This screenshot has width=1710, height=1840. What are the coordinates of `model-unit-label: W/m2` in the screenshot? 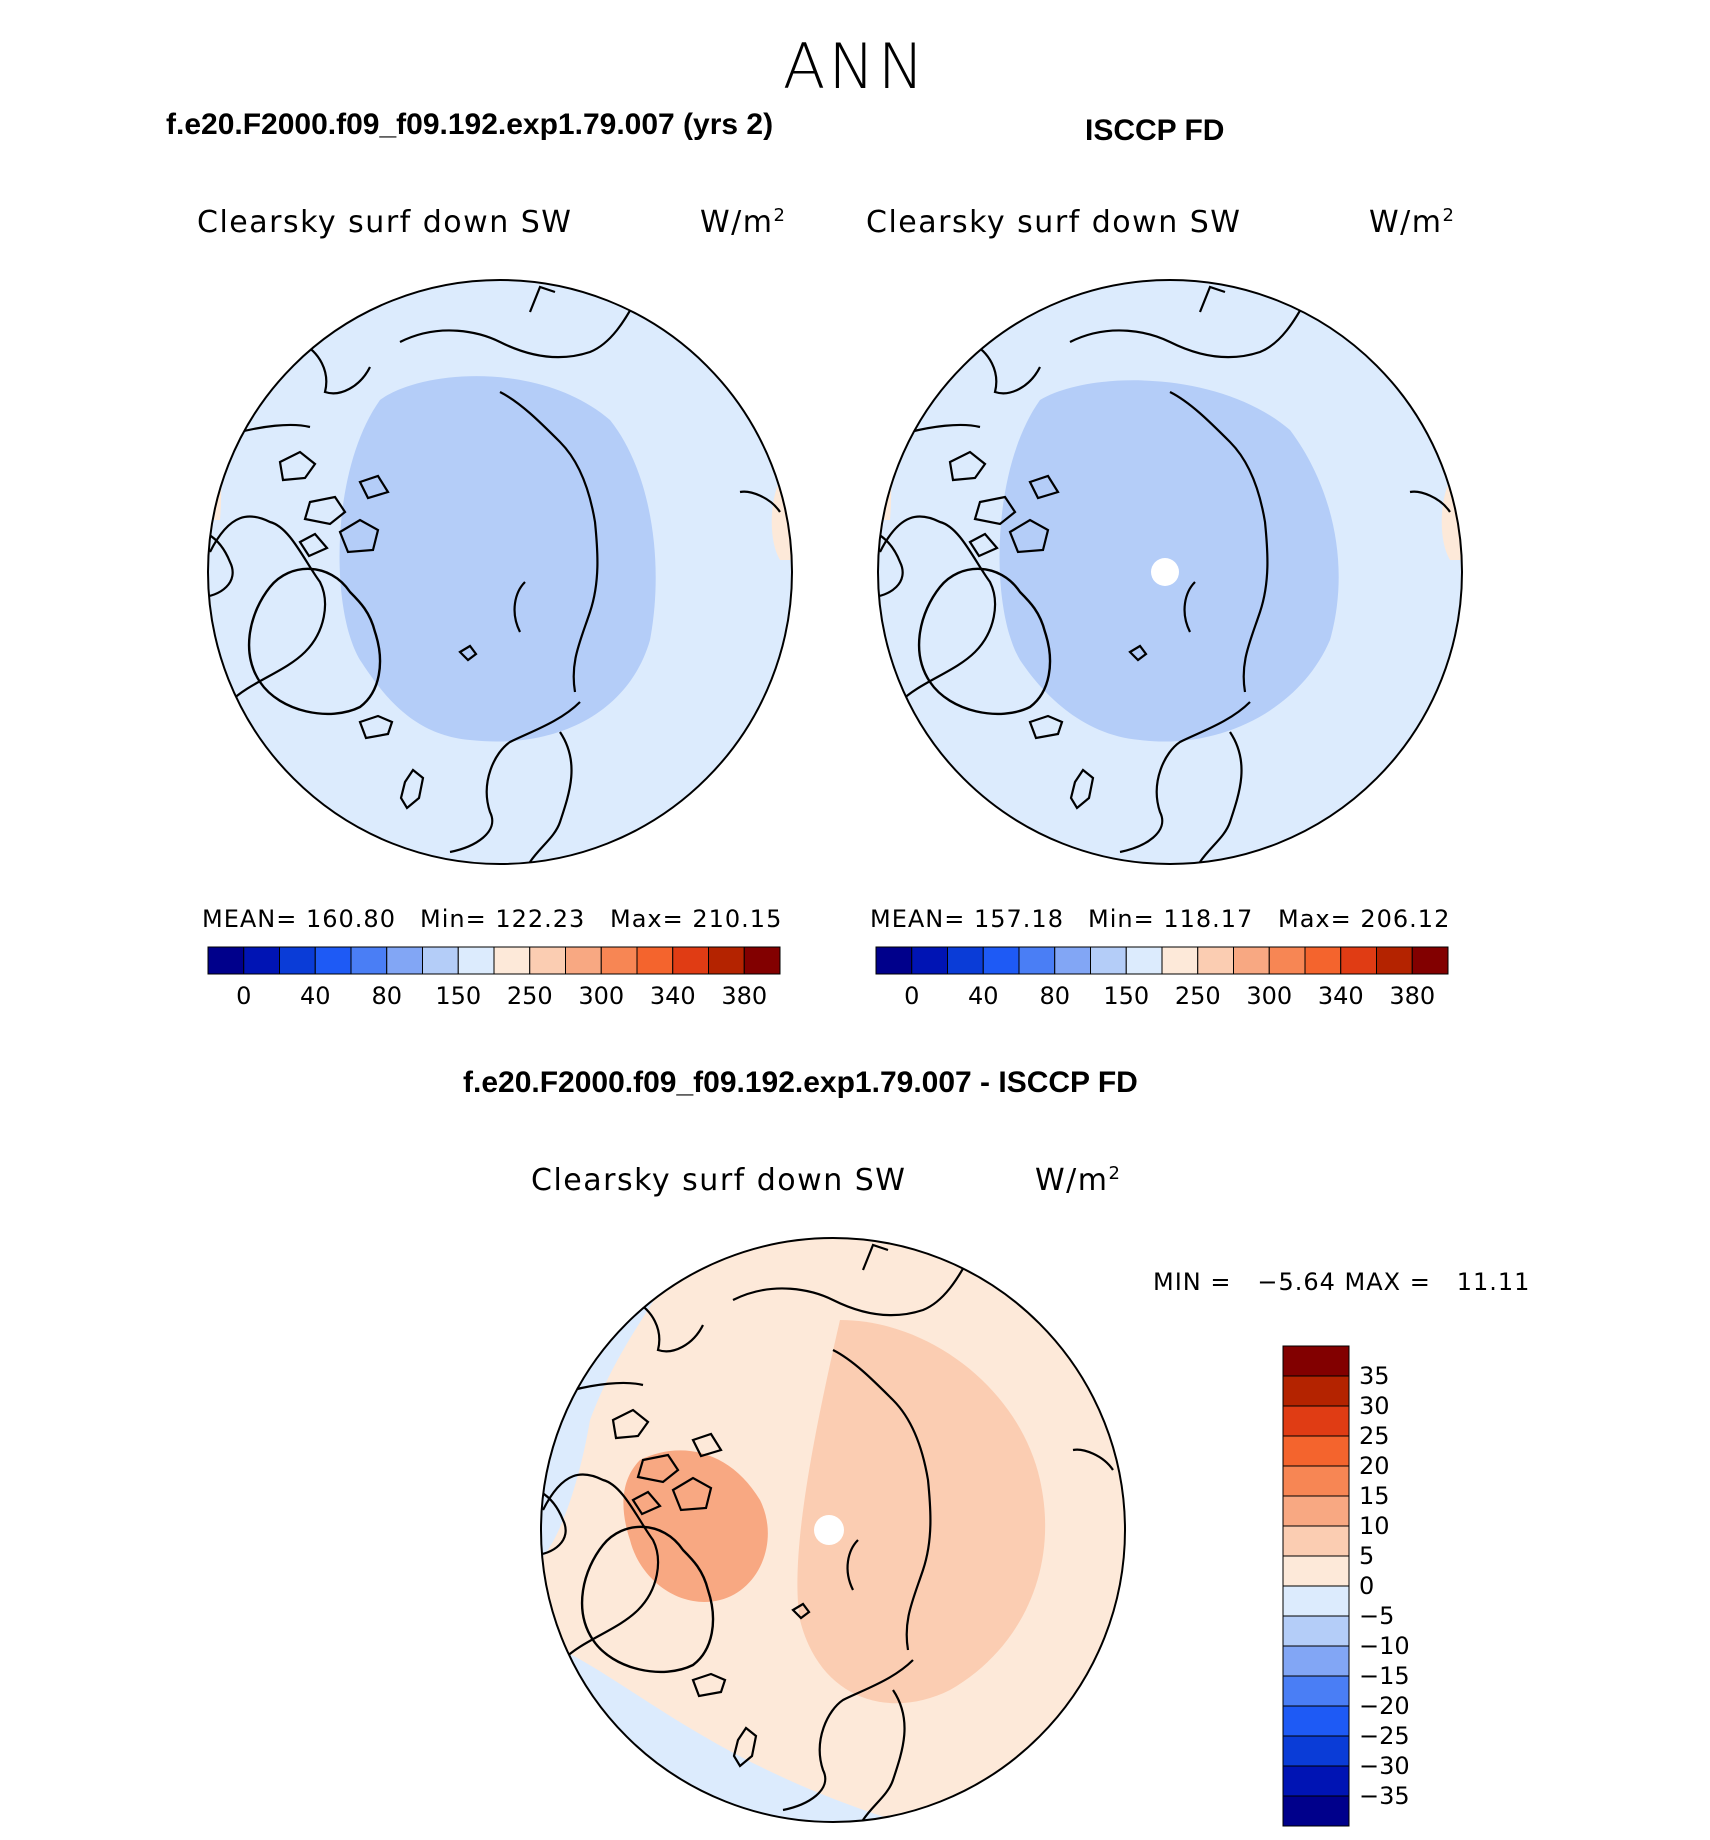 It's located at (743, 222).